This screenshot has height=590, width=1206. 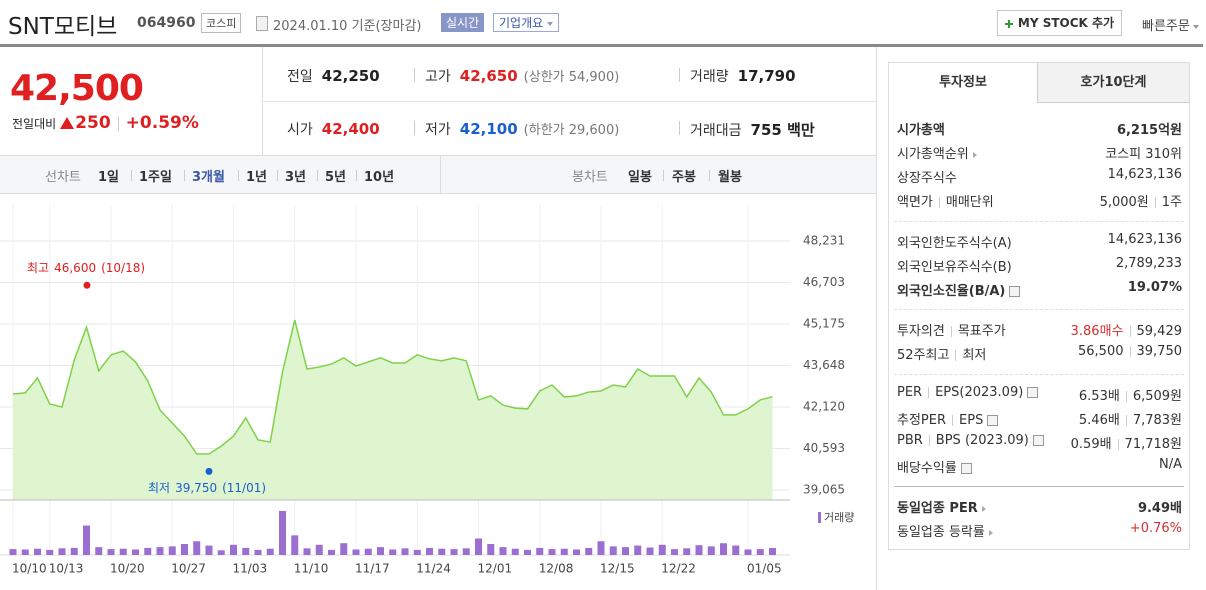 What do you see at coordinates (184, 175) in the screenshot?
I see `tab-sep` at bounding box center [184, 175].